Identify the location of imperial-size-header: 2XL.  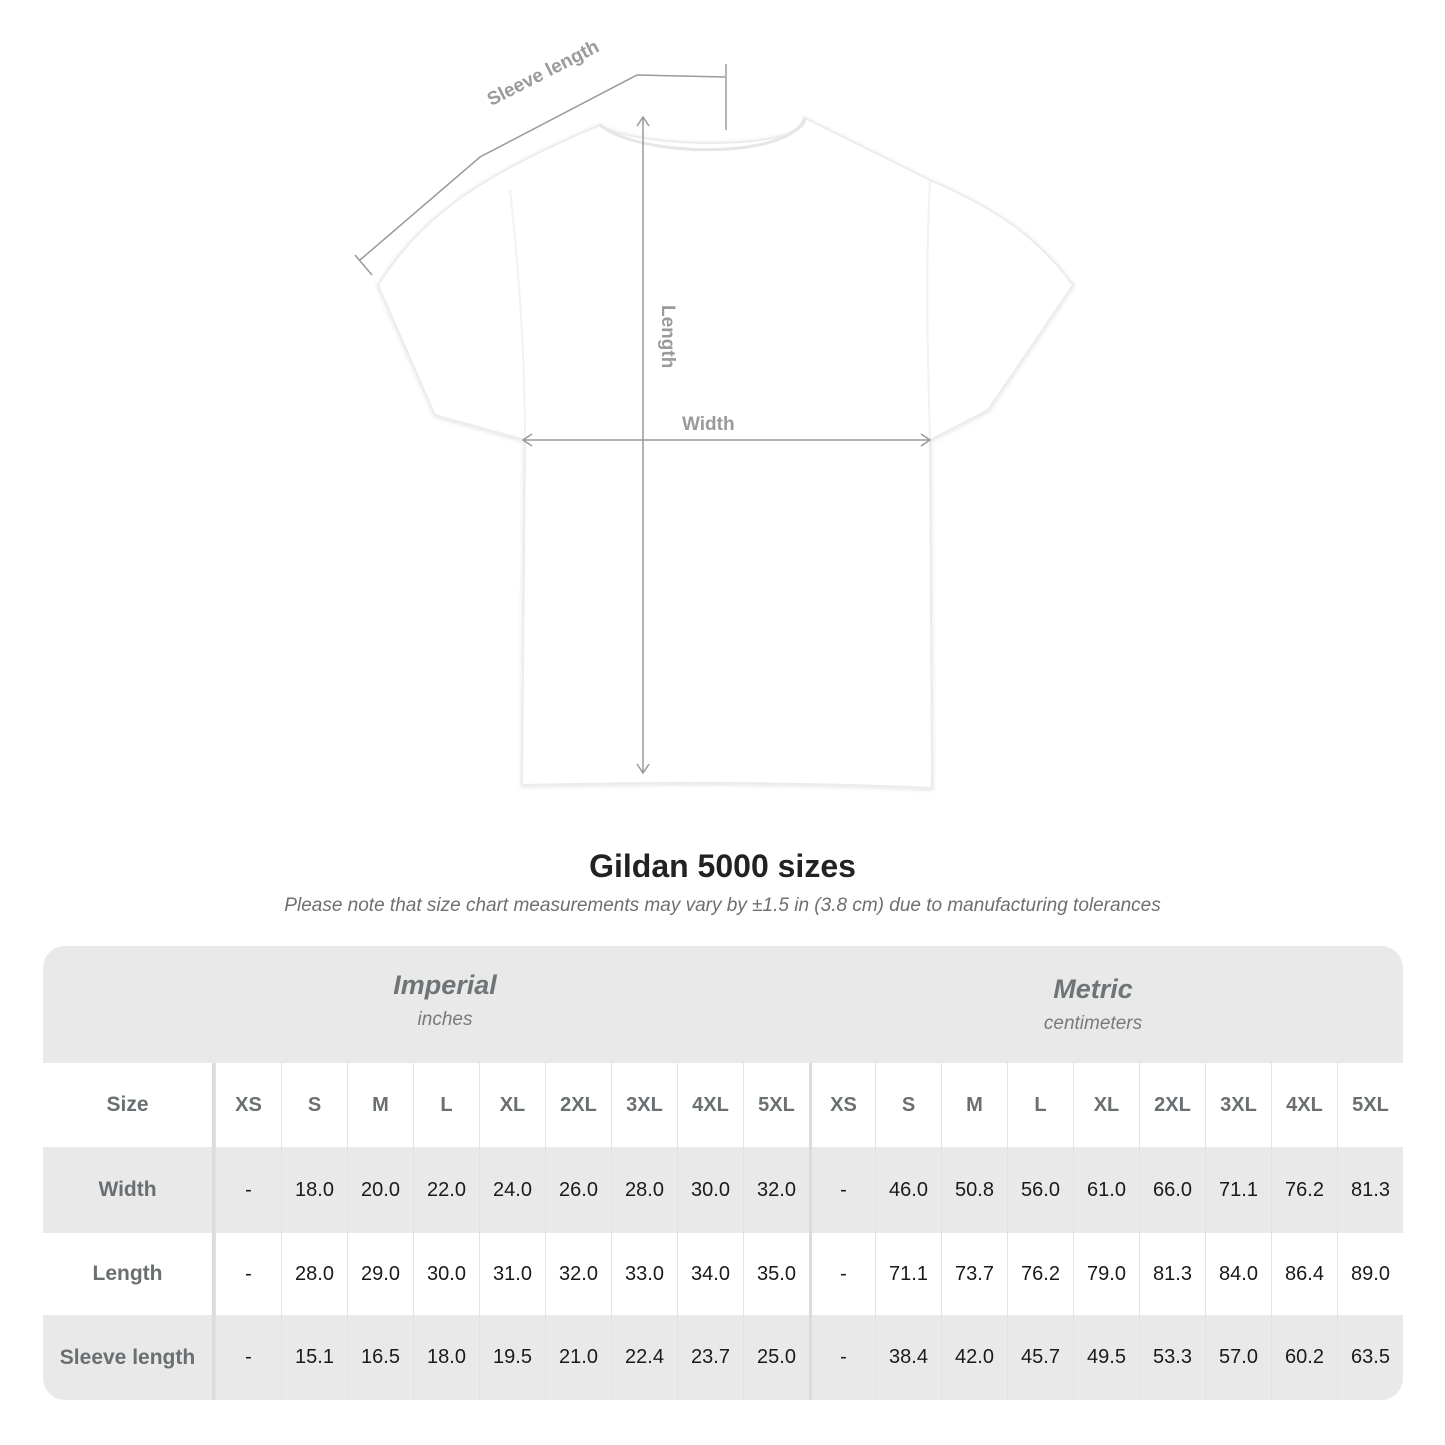
(578, 1105).